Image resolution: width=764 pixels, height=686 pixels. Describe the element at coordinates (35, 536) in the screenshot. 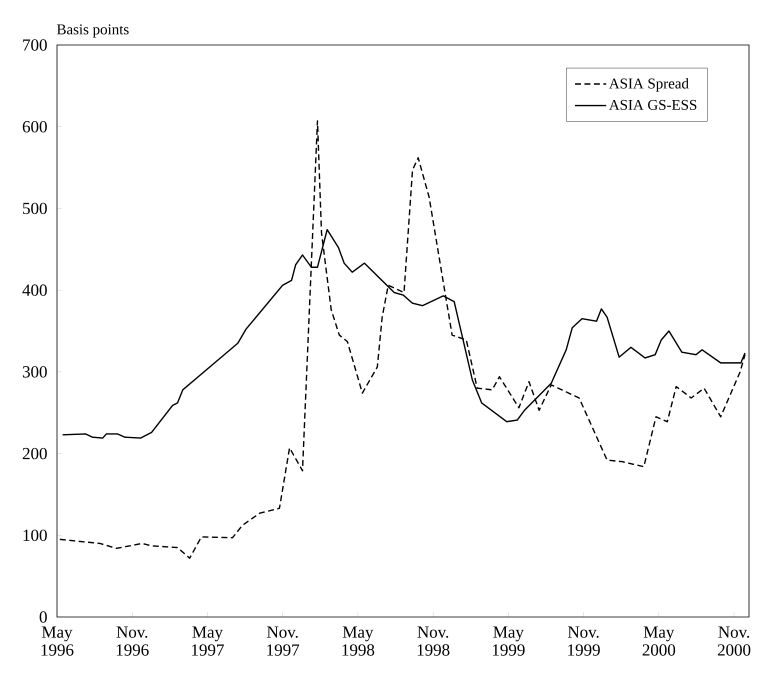

I see `y-tick-label: 100` at that location.